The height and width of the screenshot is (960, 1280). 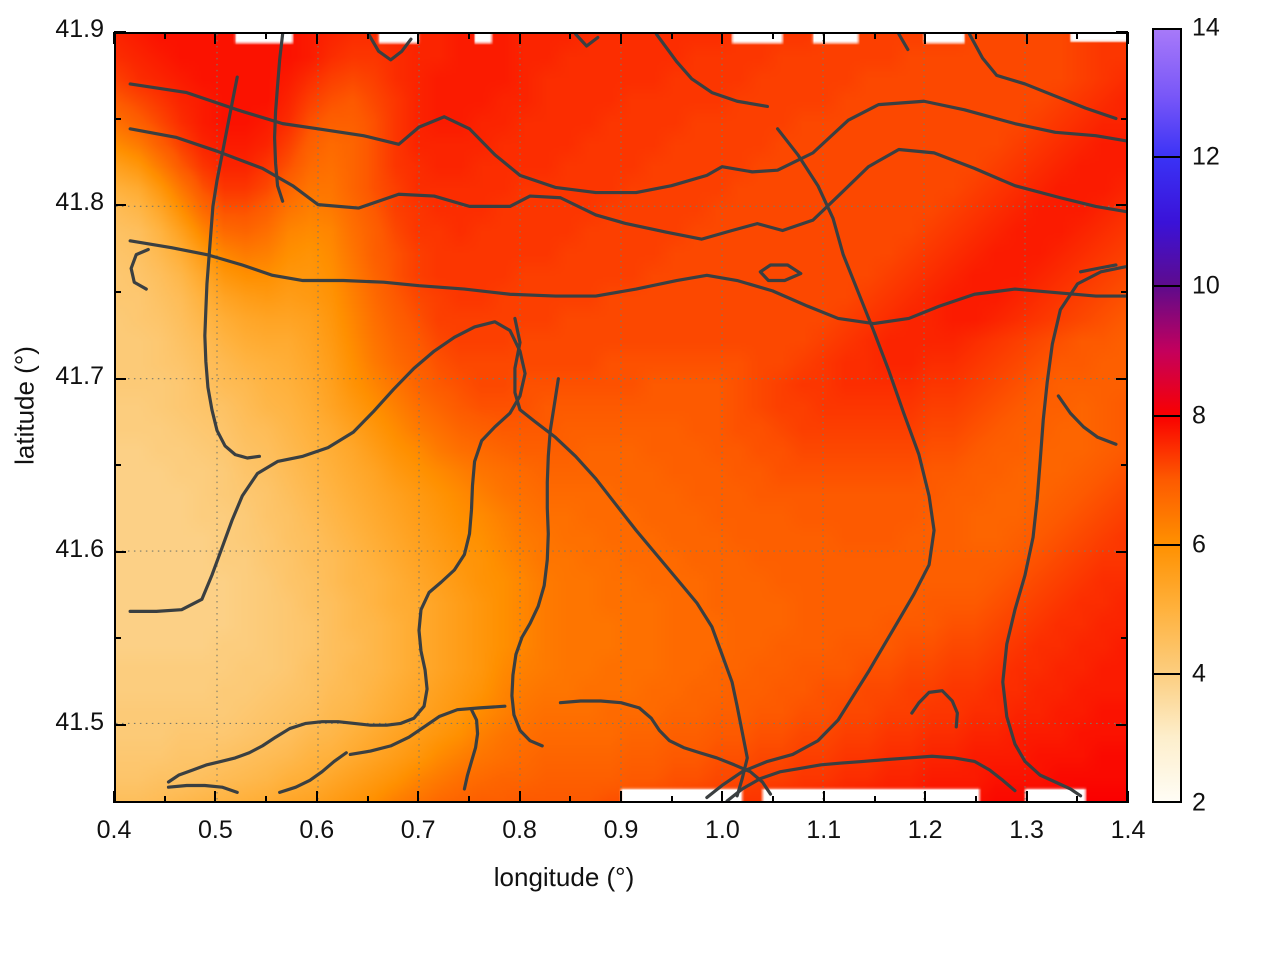 I want to click on x-tick-label: 0.9, so click(x=621, y=830).